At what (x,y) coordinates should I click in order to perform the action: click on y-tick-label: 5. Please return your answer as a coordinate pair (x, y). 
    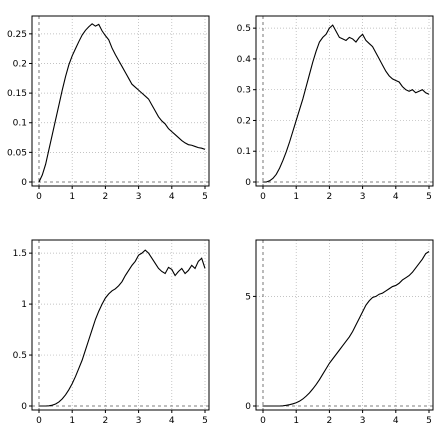
    Looking at the image, I should click on (248, 297).